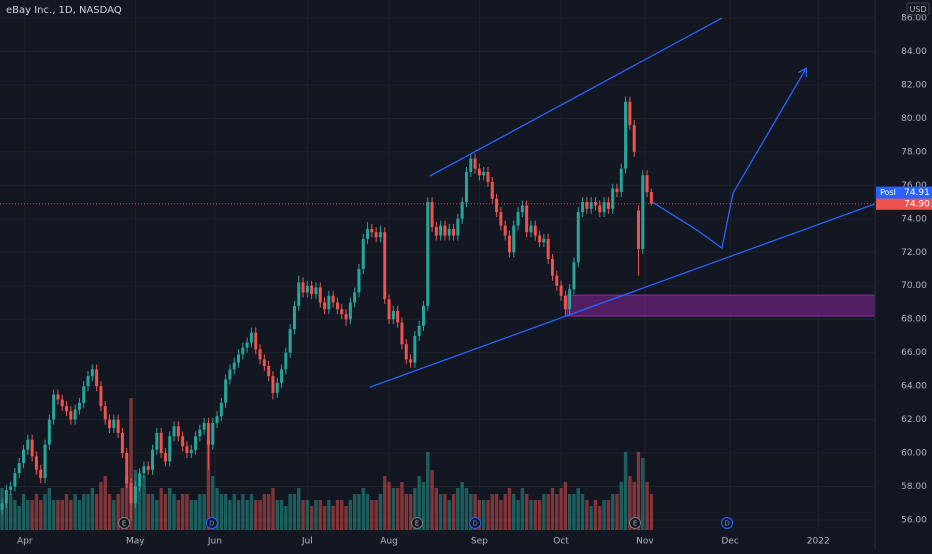 This screenshot has height=554, width=932. I want to click on x-tick-label: Sep, so click(479, 542).